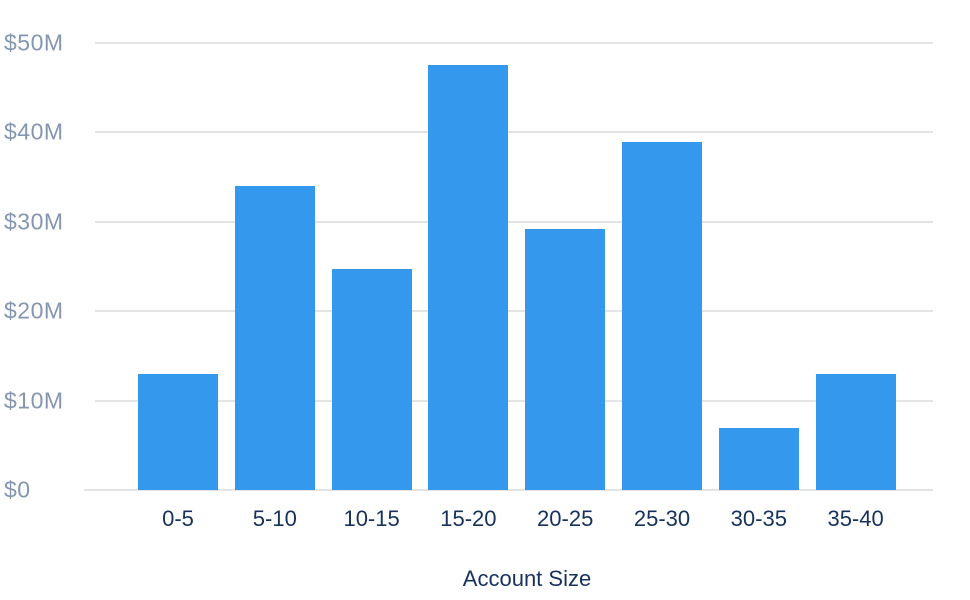 This screenshot has height=600, width=970. I want to click on y-tick-label-$20M: $20M, so click(34, 310).